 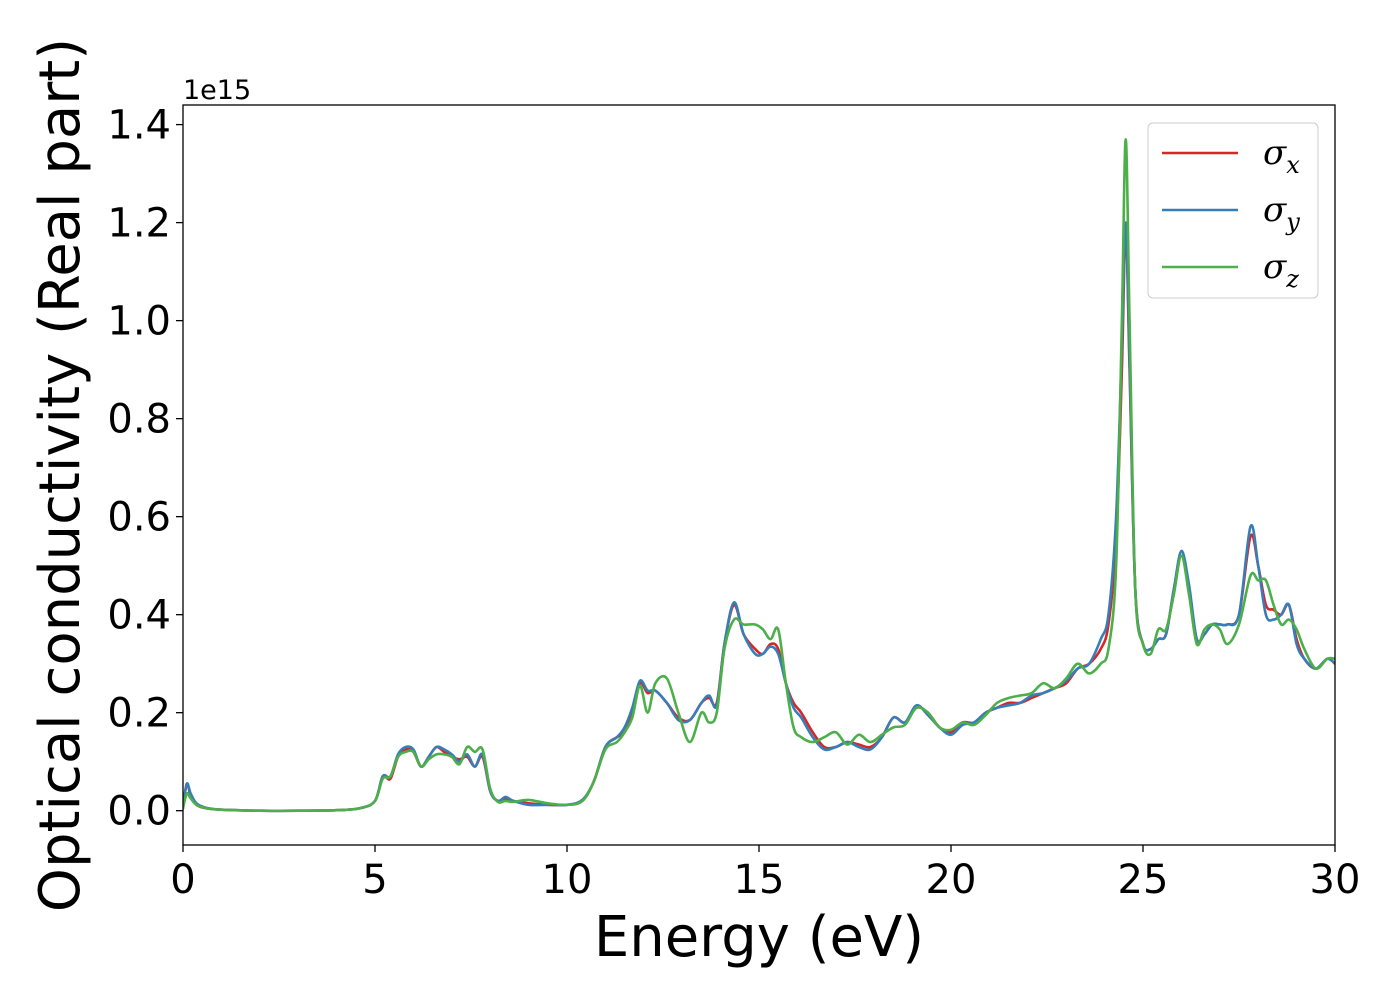 What do you see at coordinates (139, 518) in the screenshot?
I see `y-tick-label: 0.6` at bounding box center [139, 518].